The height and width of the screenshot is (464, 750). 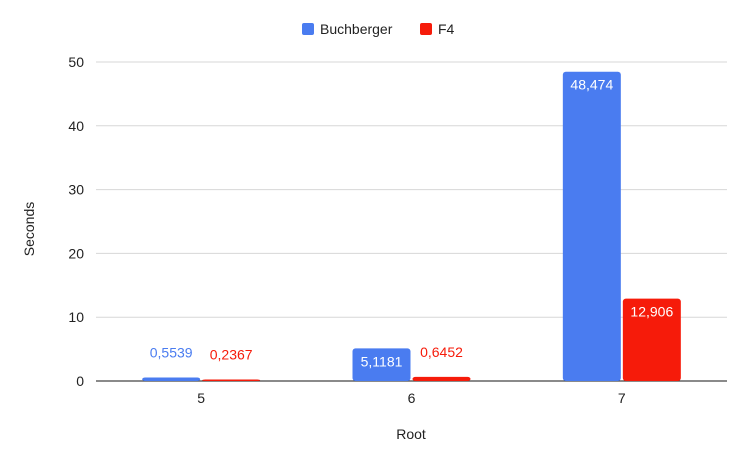 What do you see at coordinates (382, 361) in the screenshot?
I see `data-label-buchberger-6: 5,1181` at bounding box center [382, 361].